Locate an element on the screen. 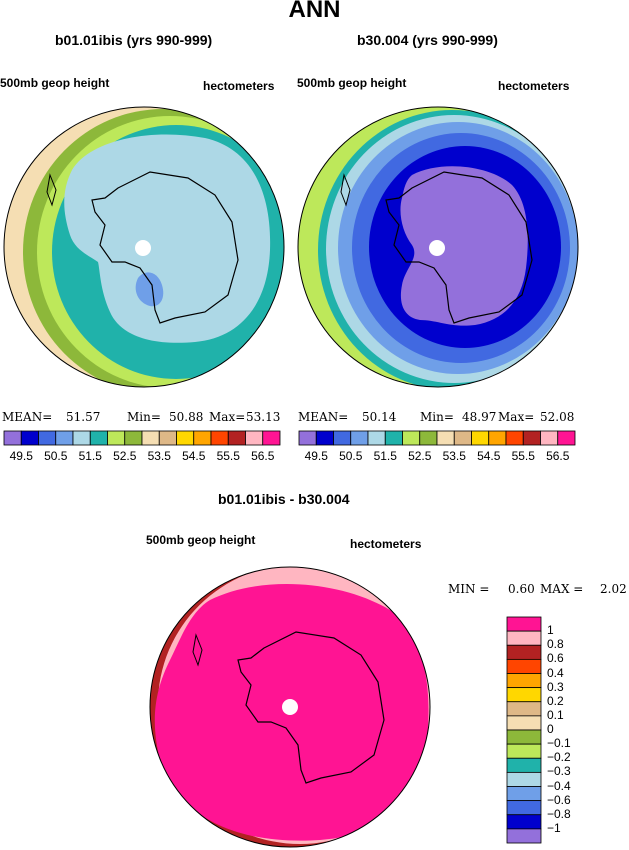 This screenshot has width=629, height=850. right-colorbar-tick-label: 56.5 is located at coordinates (558, 456).